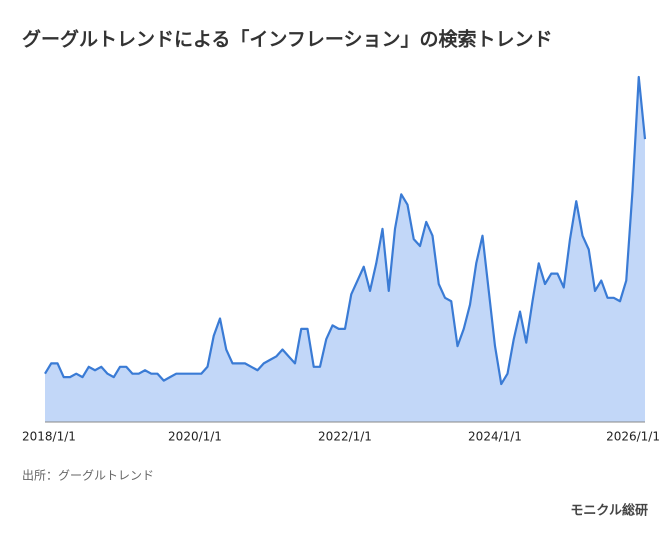  Describe the element at coordinates (195, 437) in the screenshot. I see `x-tick-label: 2020/1/1` at that location.